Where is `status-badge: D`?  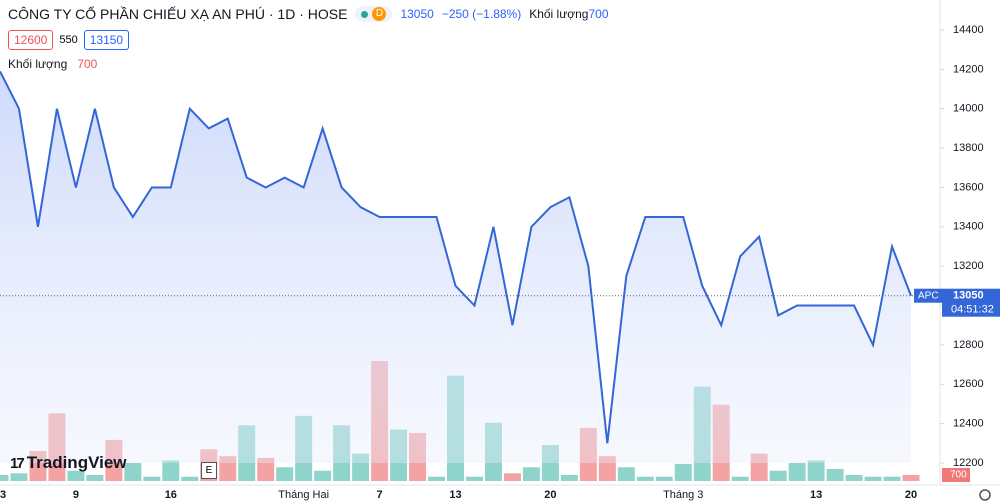 status-badge: D is located at coordinates (374, 14).